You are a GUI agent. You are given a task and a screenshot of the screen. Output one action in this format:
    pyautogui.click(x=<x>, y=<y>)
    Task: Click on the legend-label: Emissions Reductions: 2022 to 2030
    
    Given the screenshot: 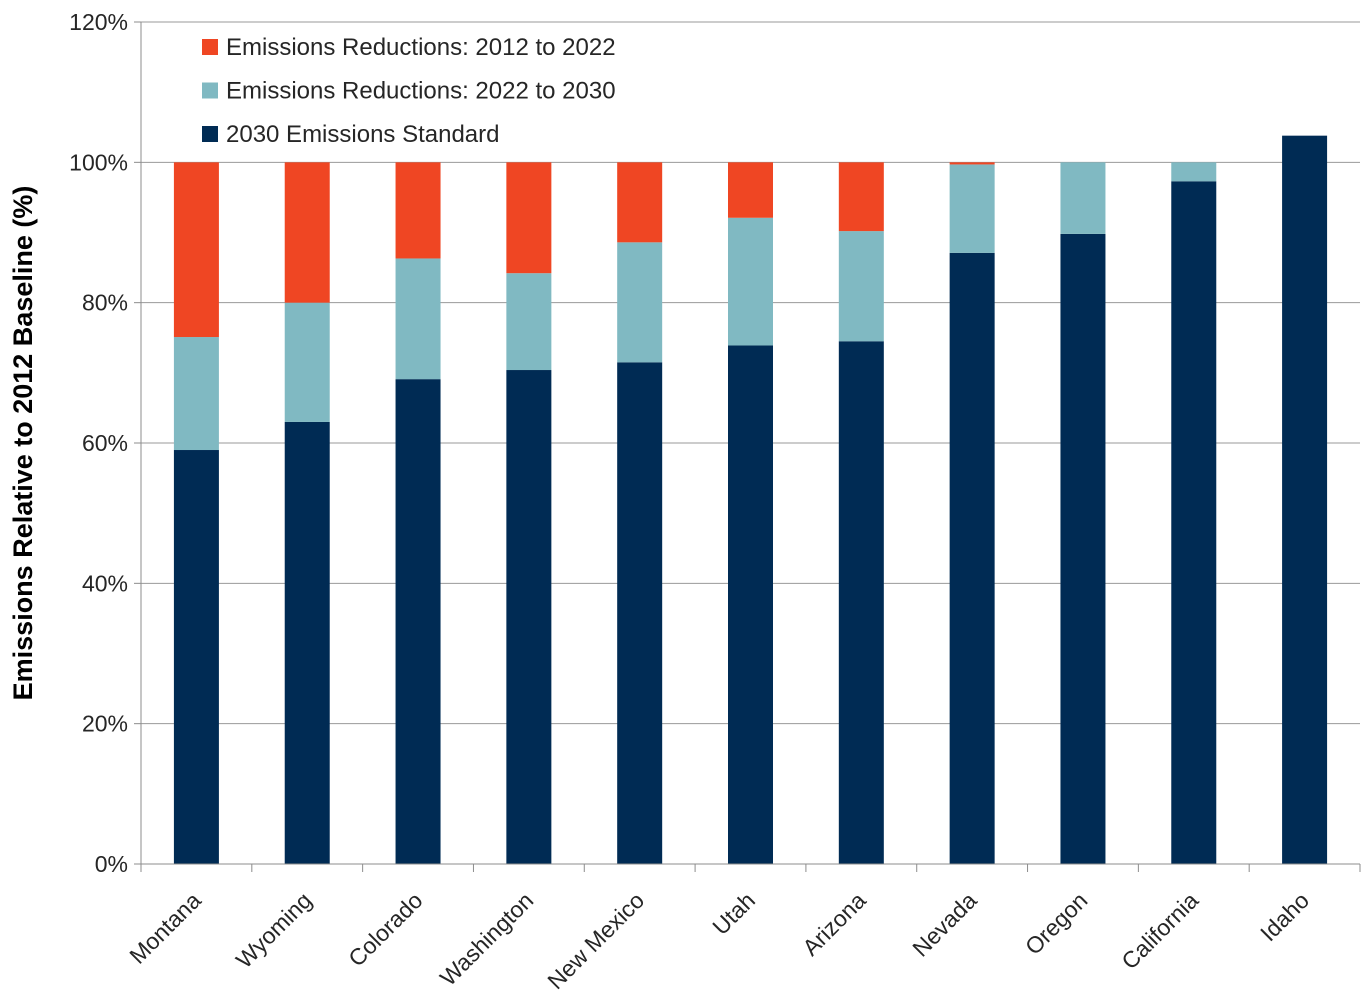 What is the action you would take?
    pyautogui.click(x=421, y=91)
    